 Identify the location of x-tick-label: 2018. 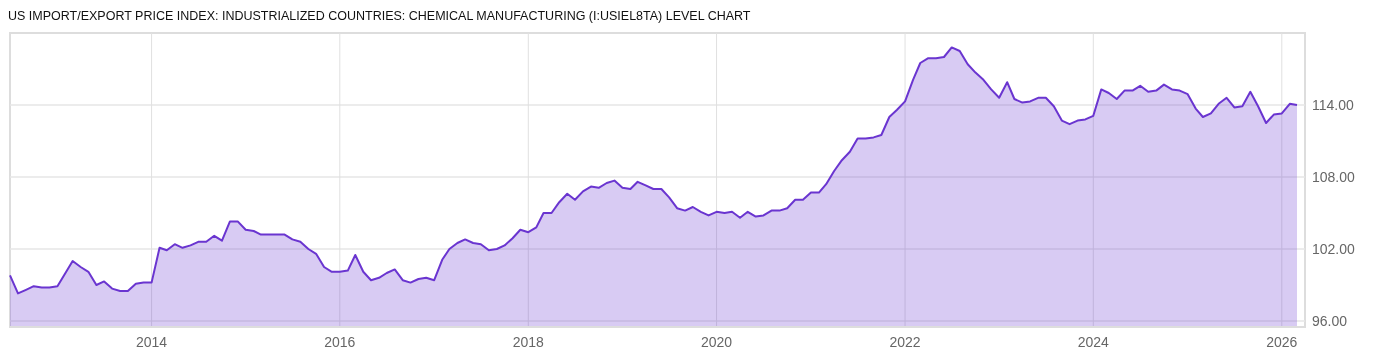
(528, 342).